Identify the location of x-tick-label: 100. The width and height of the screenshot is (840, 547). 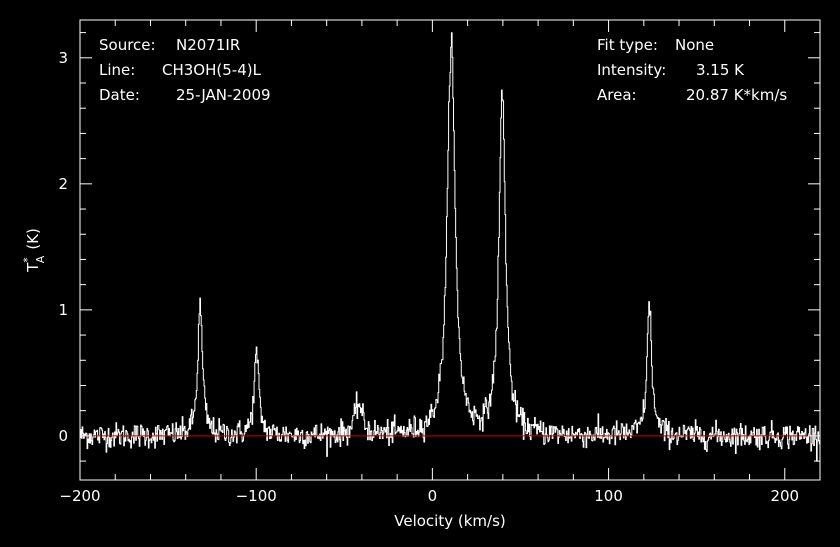
(608, 496).